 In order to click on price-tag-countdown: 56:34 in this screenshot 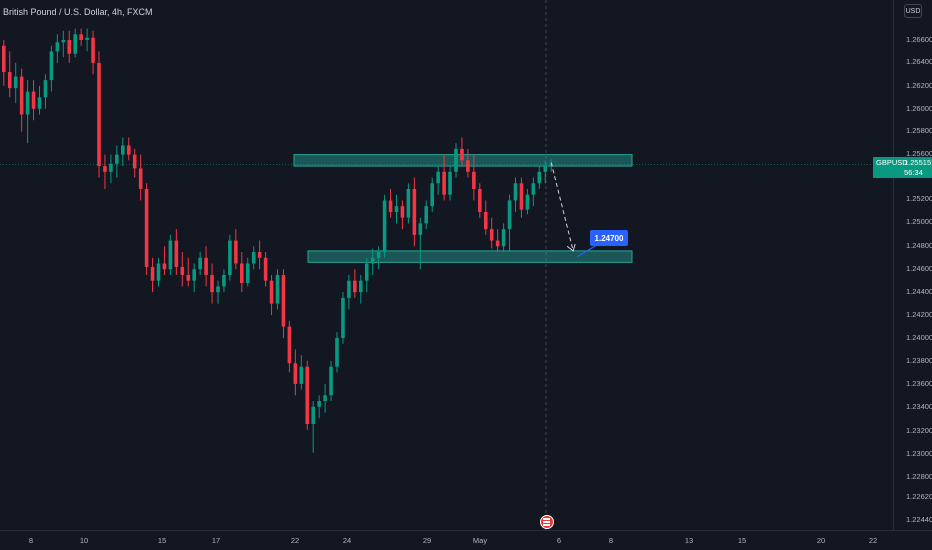, I will do `click(913, 172)`.